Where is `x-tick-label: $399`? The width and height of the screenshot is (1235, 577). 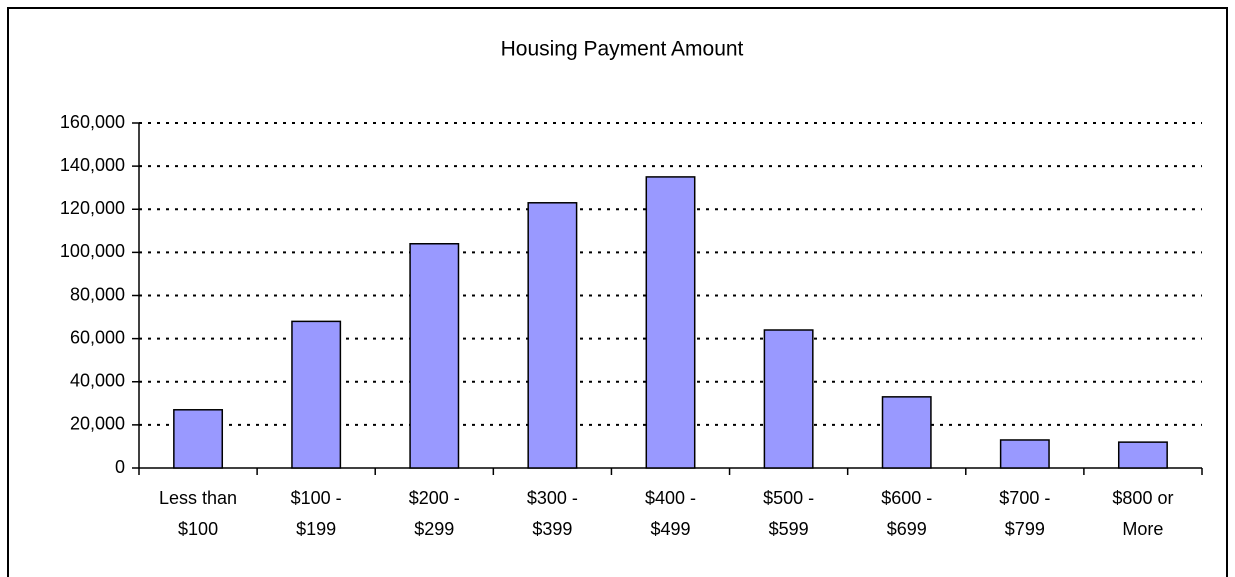
x-tick-label: $399 is located at coordinates (552, 529).